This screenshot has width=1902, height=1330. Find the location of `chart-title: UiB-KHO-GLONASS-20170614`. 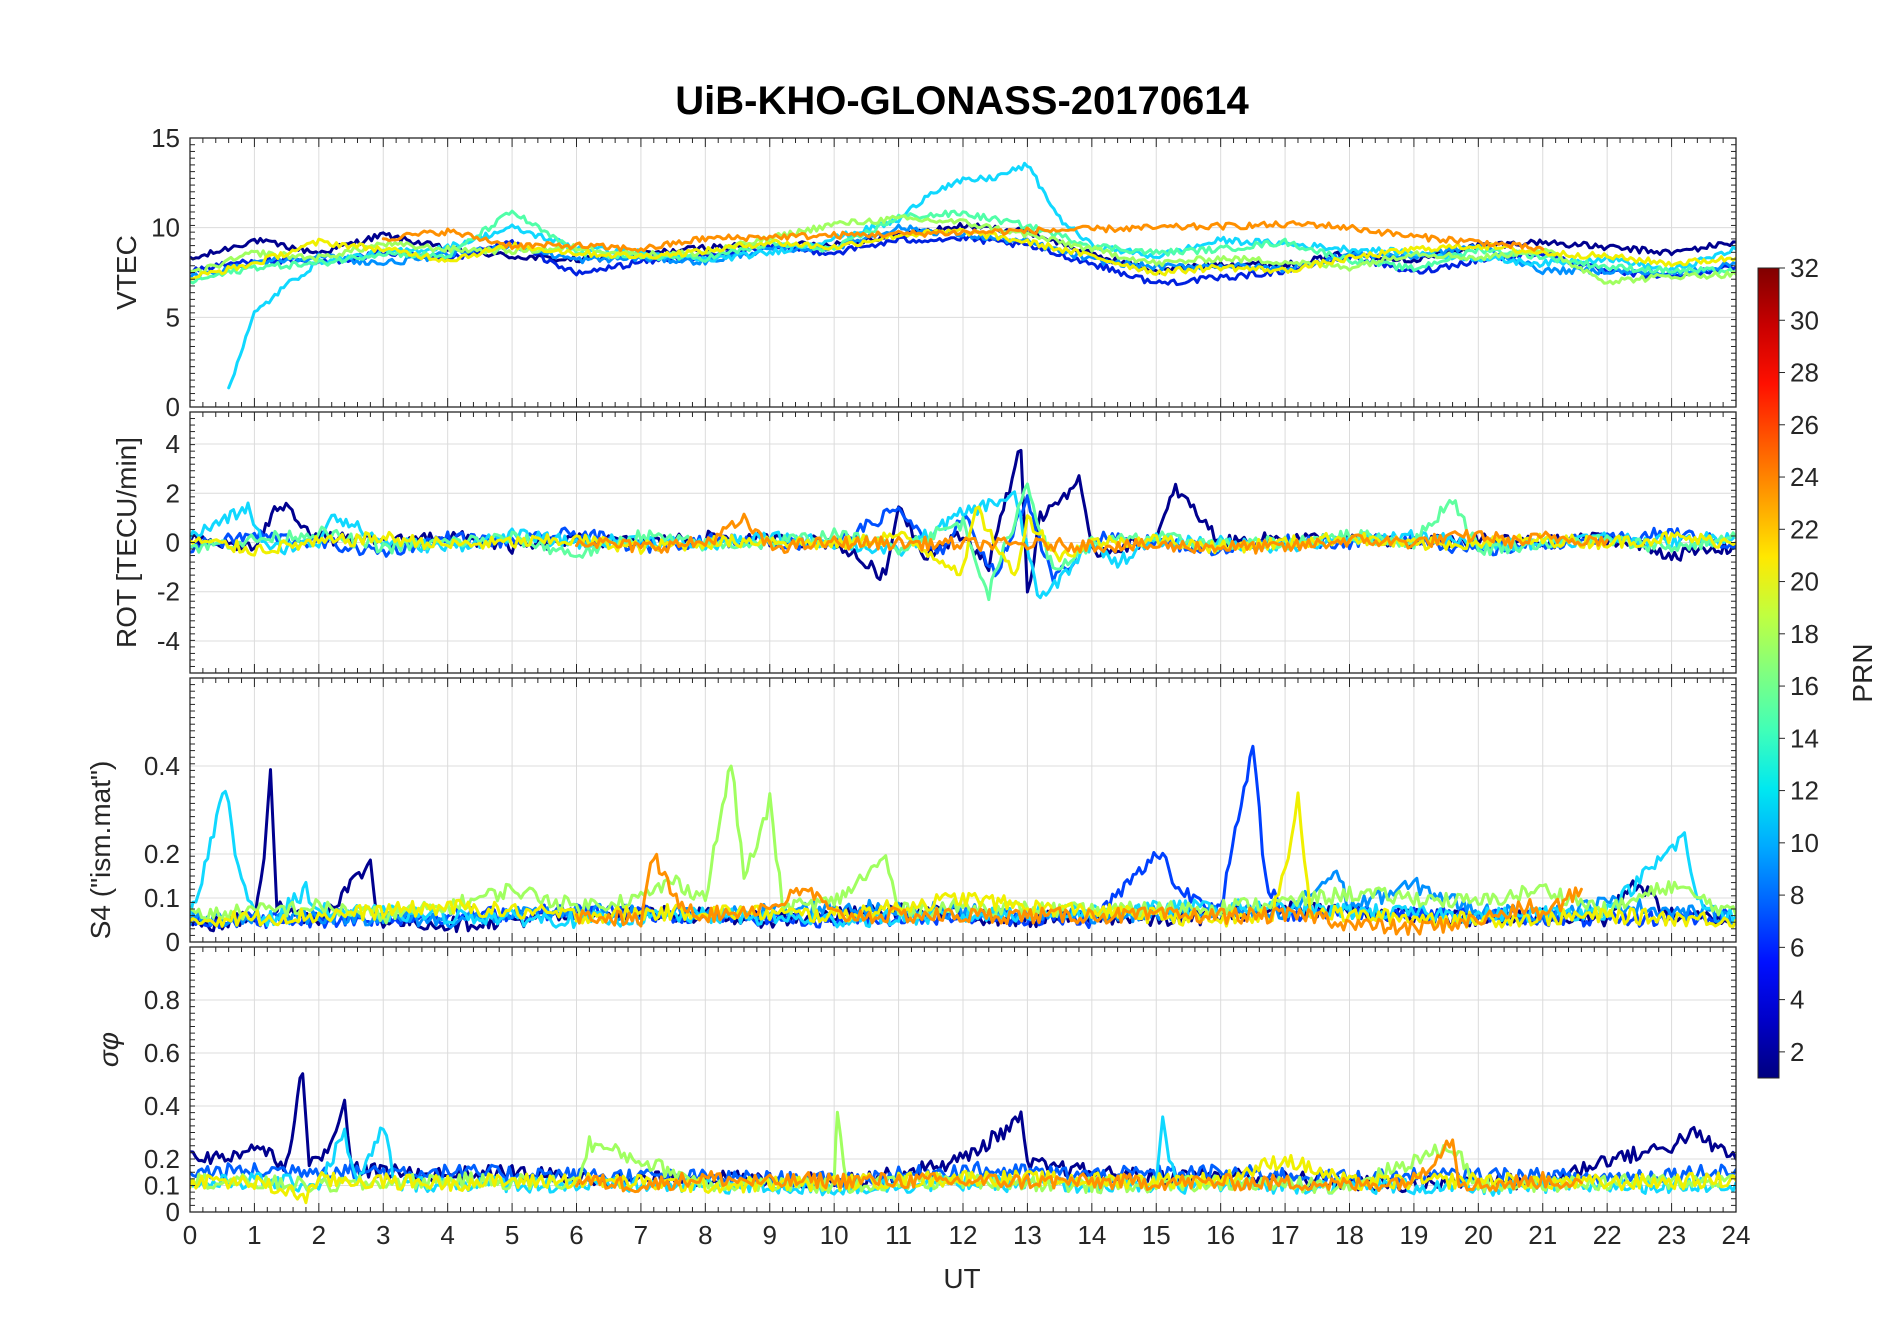

chart-title: UiB-KHO-GLONASS-20170614 is located at coordinates (962, 101).